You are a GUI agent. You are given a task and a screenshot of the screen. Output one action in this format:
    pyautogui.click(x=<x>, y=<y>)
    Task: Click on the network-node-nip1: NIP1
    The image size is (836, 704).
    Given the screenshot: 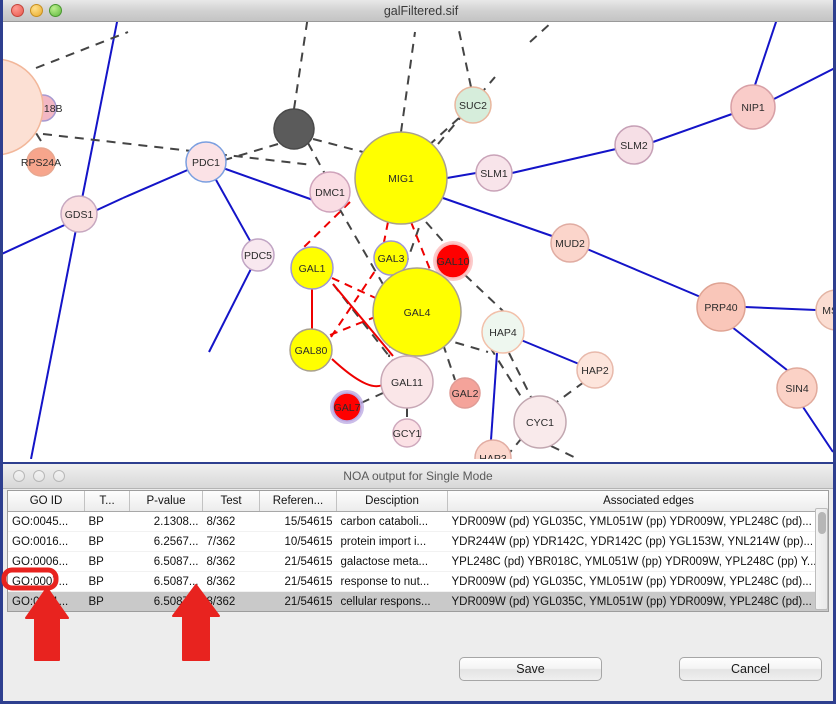 What is the action you would take?
    pyautogui.click(x=753, y=107)
    